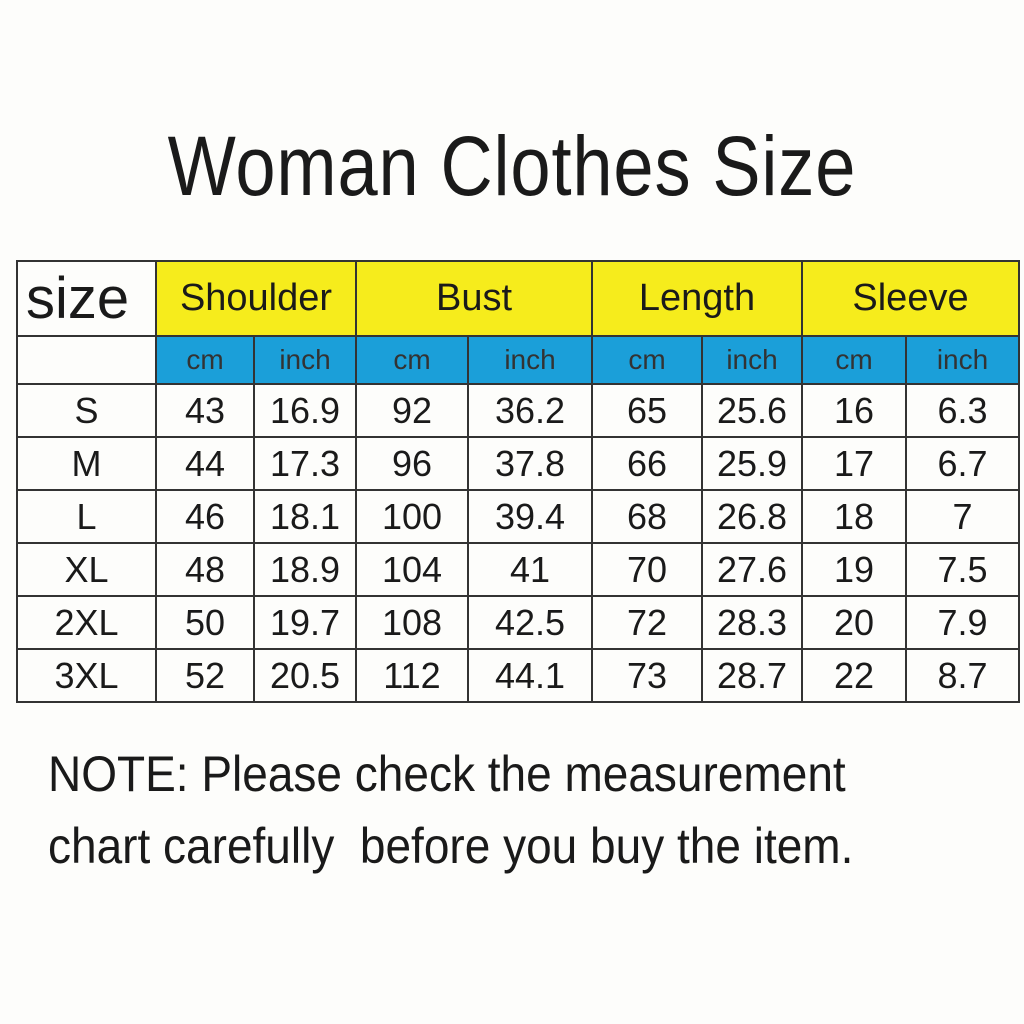 Image resolution: width=1024 pixels, height=1024 pixels. What do you see at coordinates (412, 569) in the screenshot?
I see `value-cell: 104` at bounding box center [412, 569].